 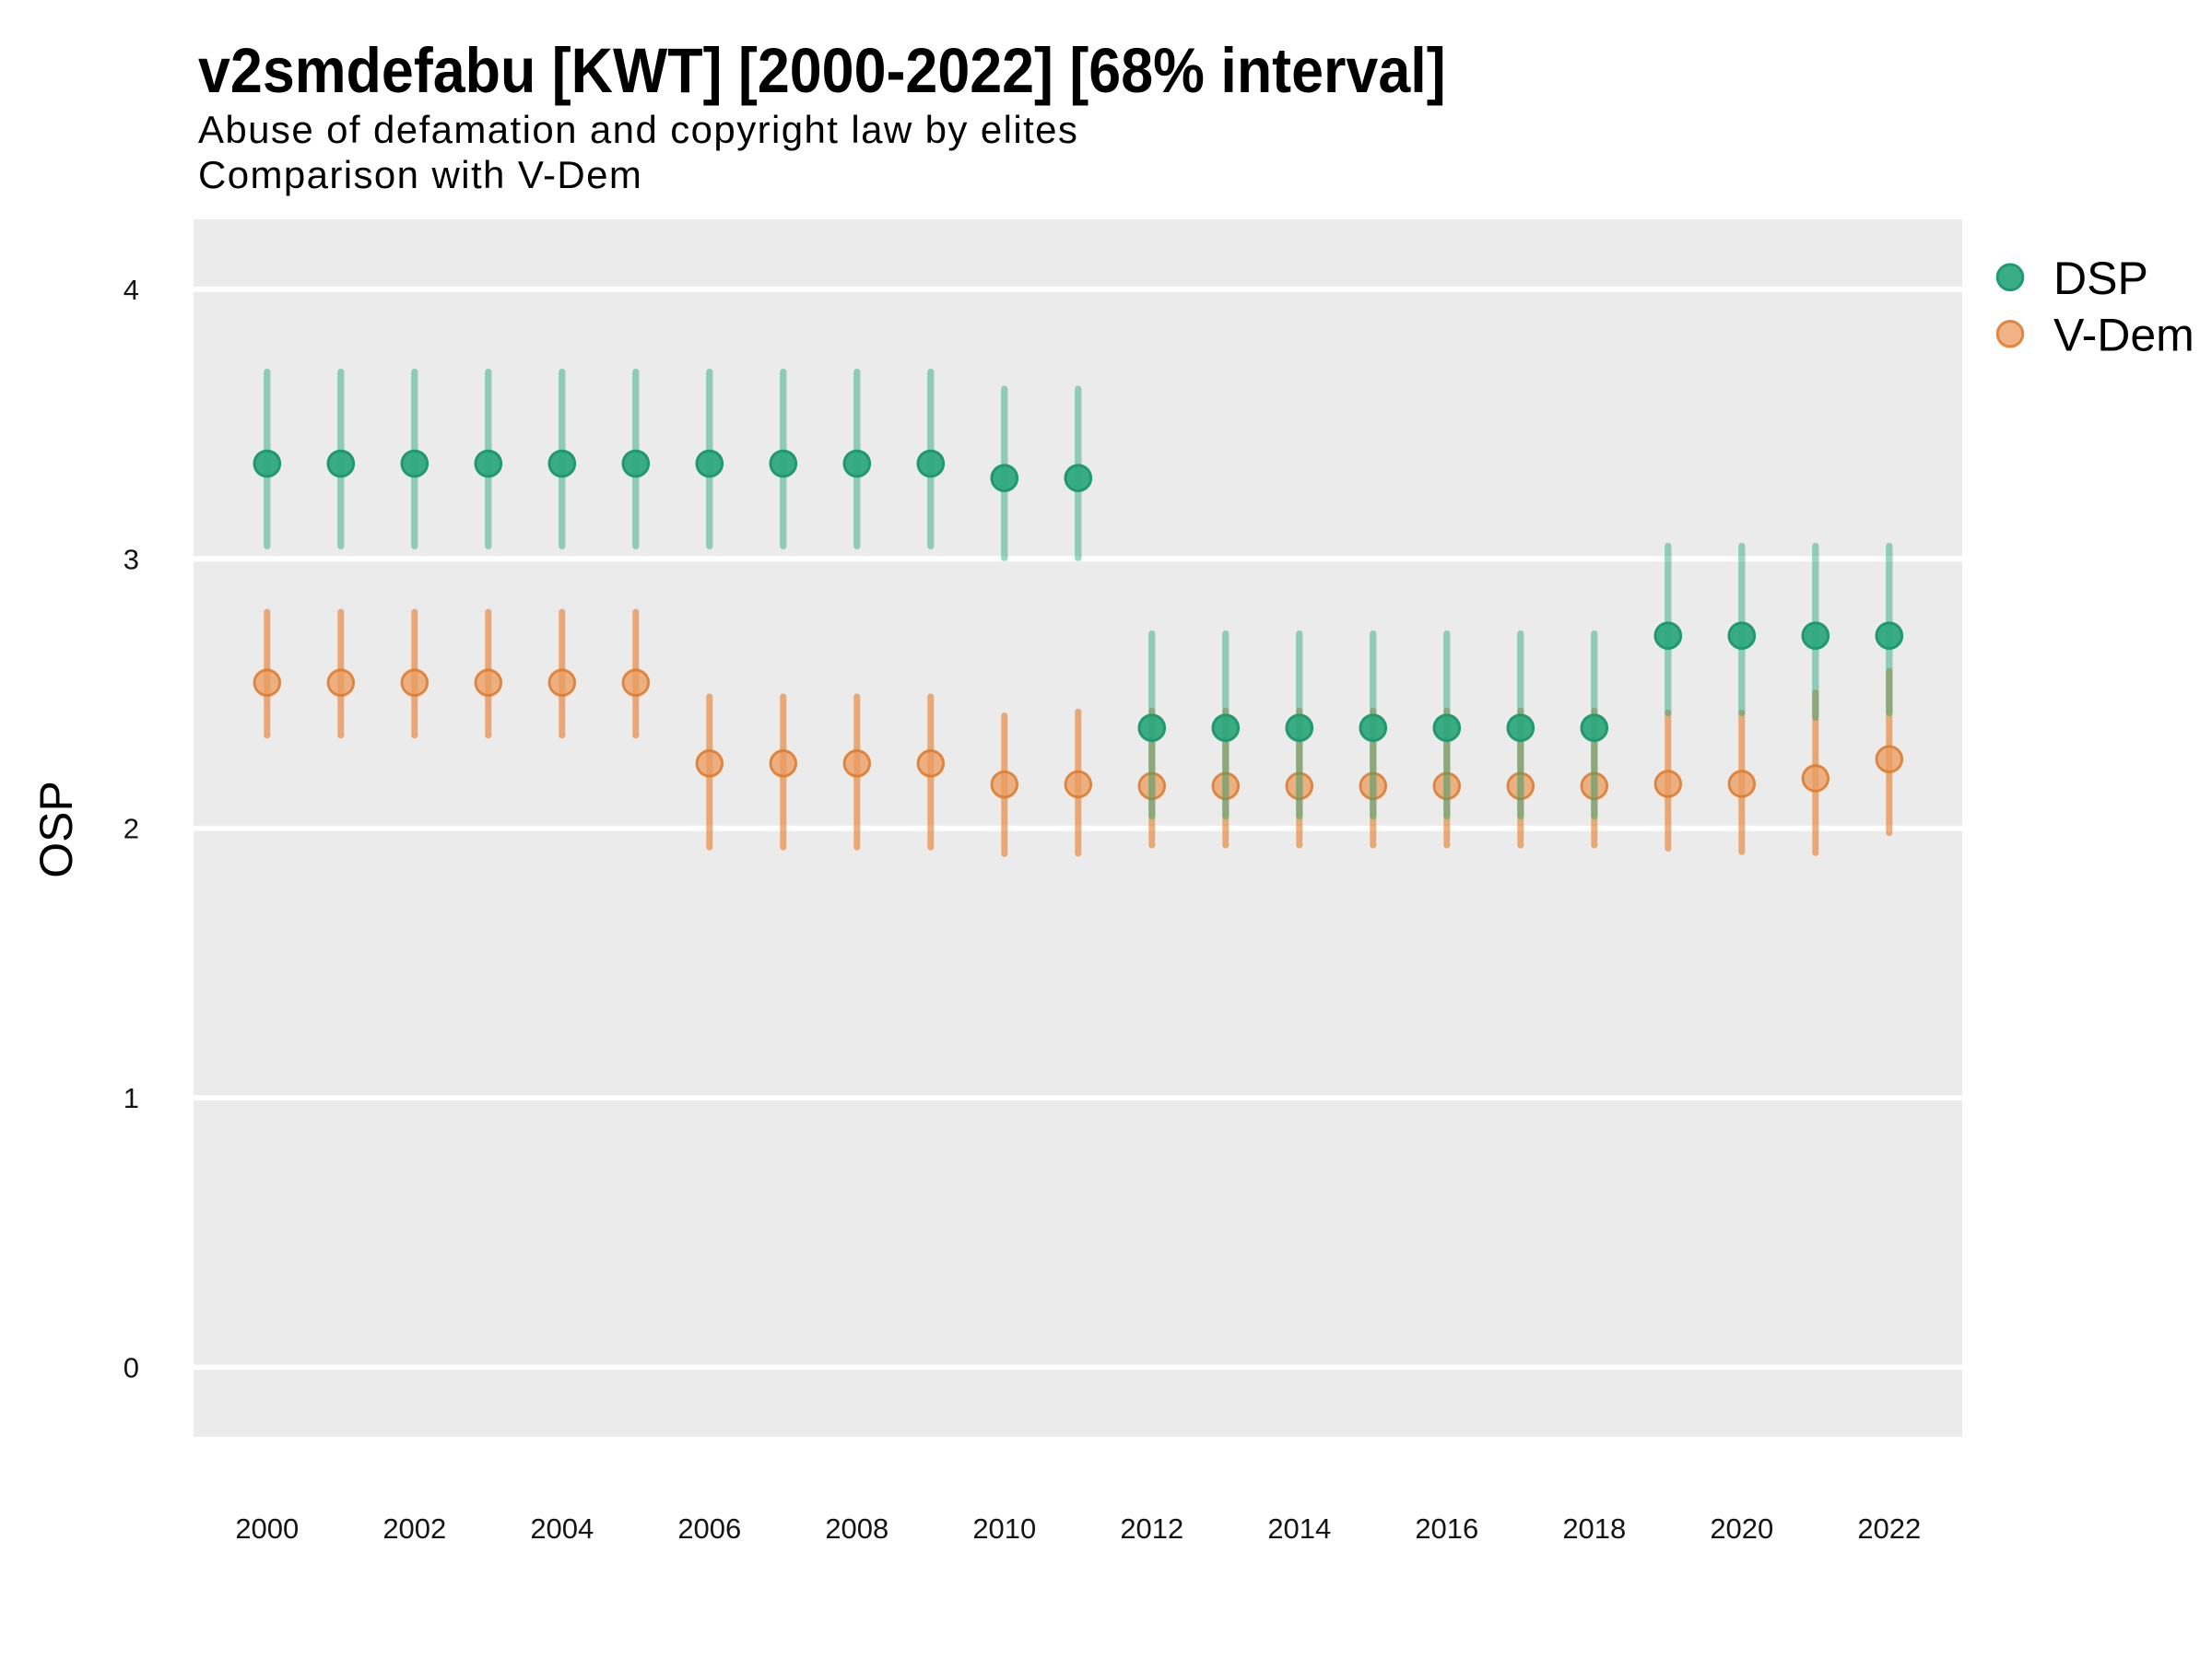 What do you see at coordinates (131, 1098) in the screenshot?
I see `svg-text: 1` at bounding box center [131, 1098].